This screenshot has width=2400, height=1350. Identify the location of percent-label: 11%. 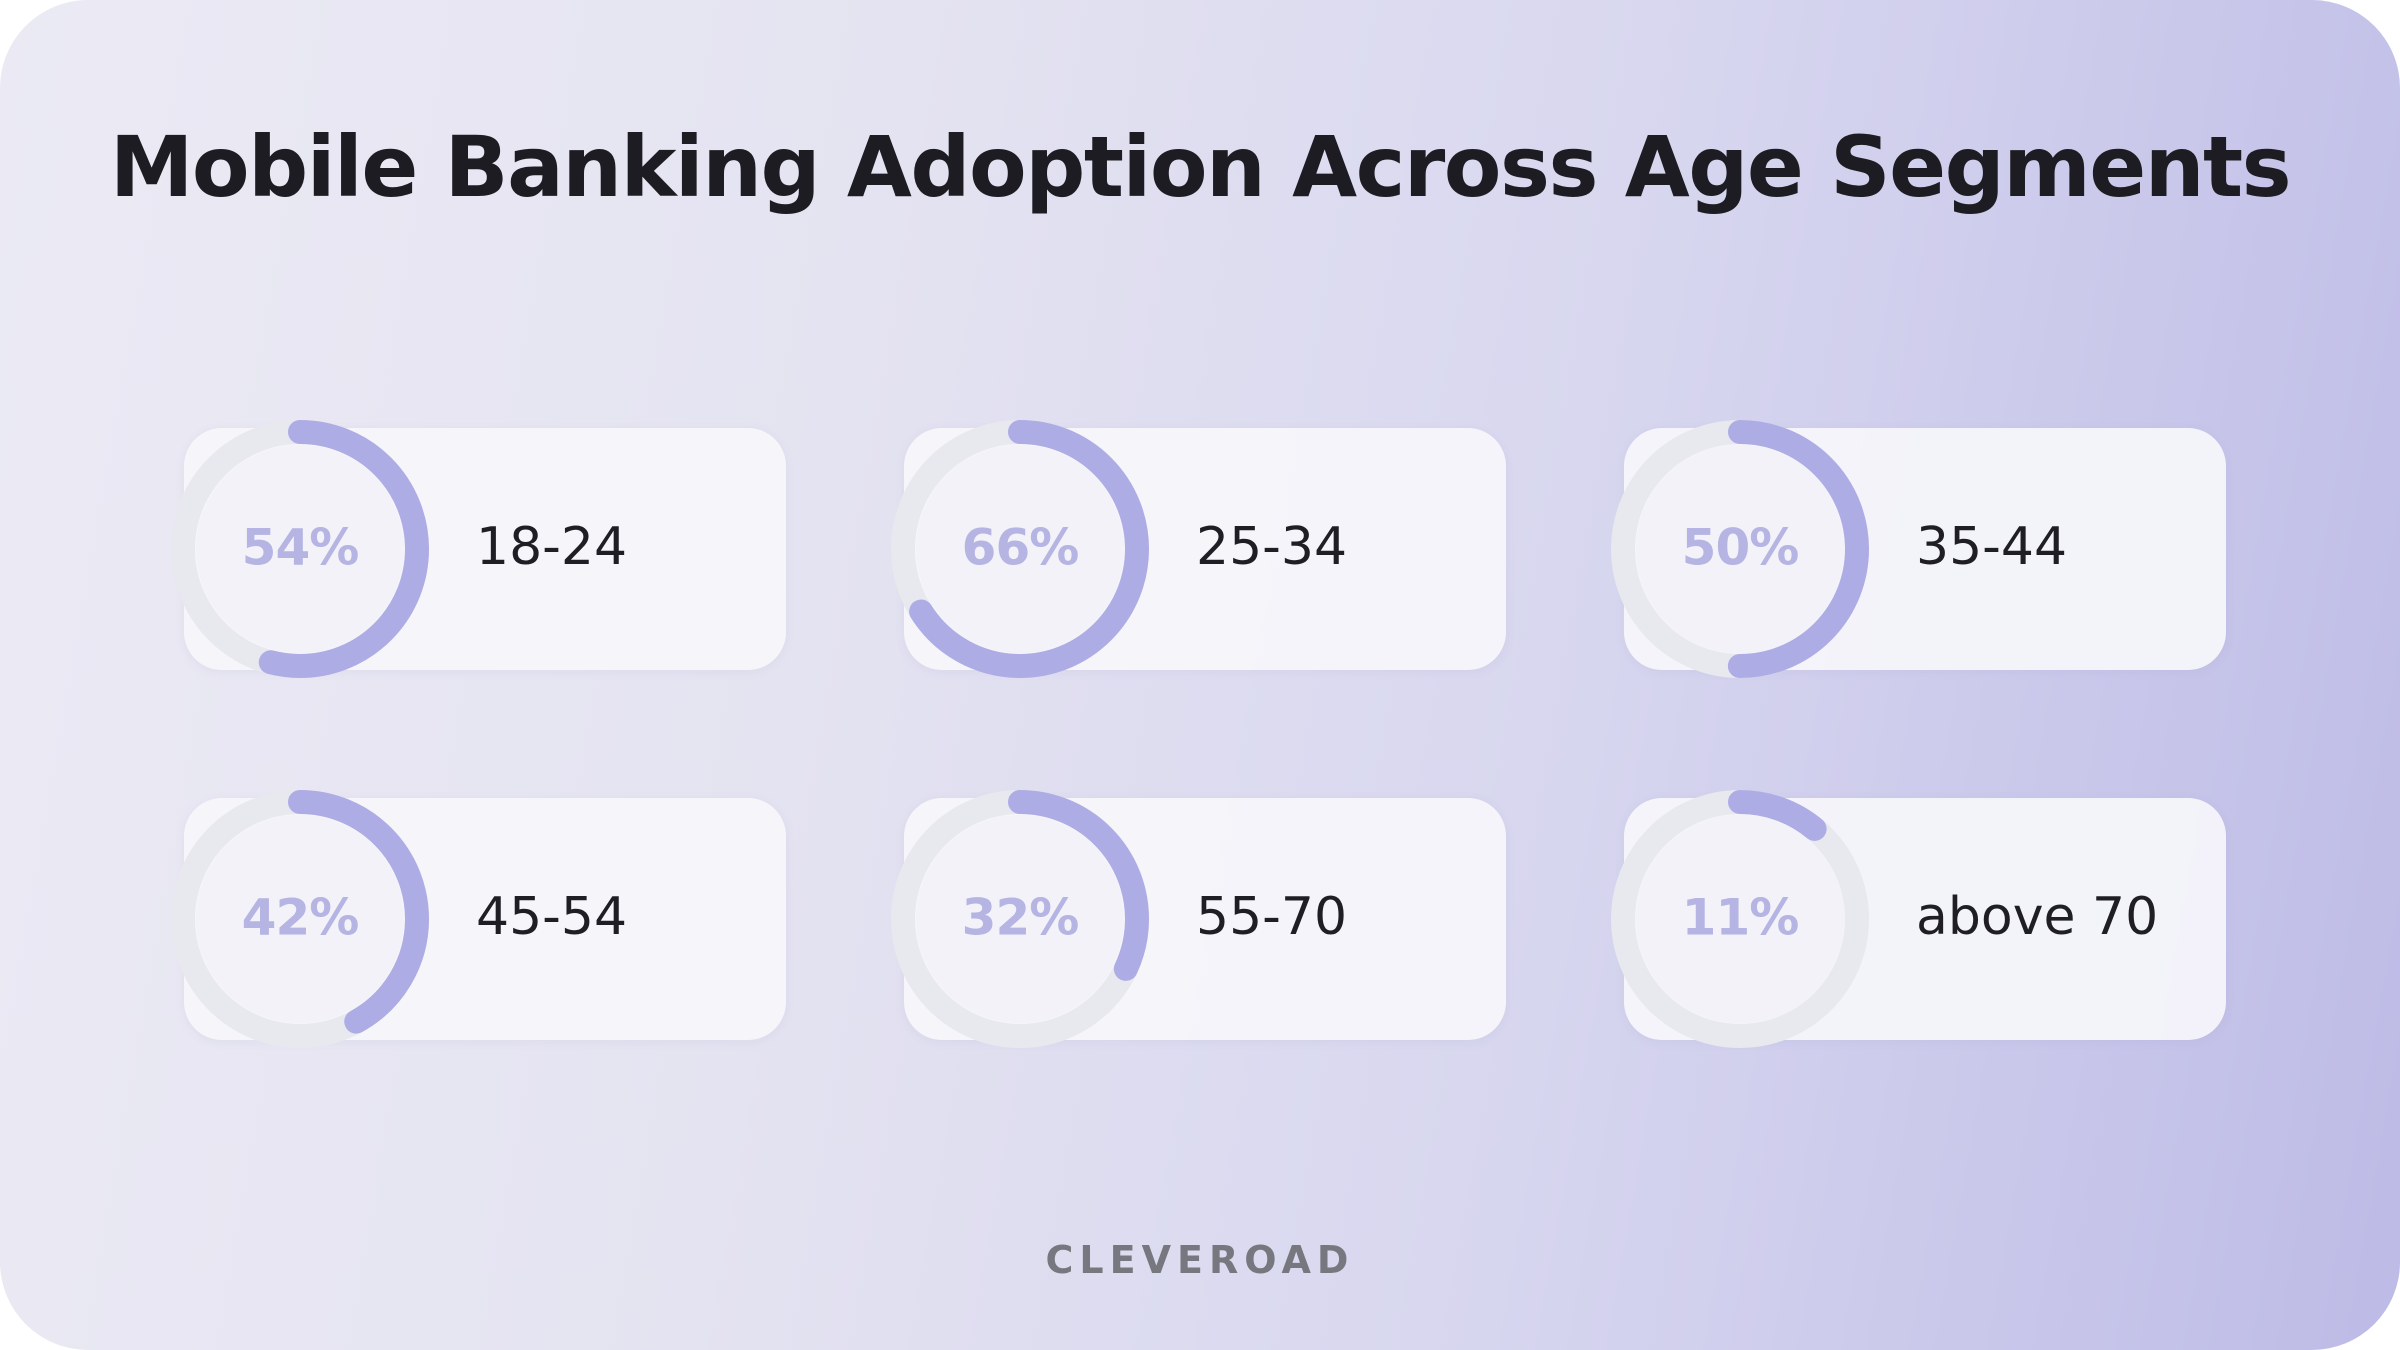
(1740, 918).